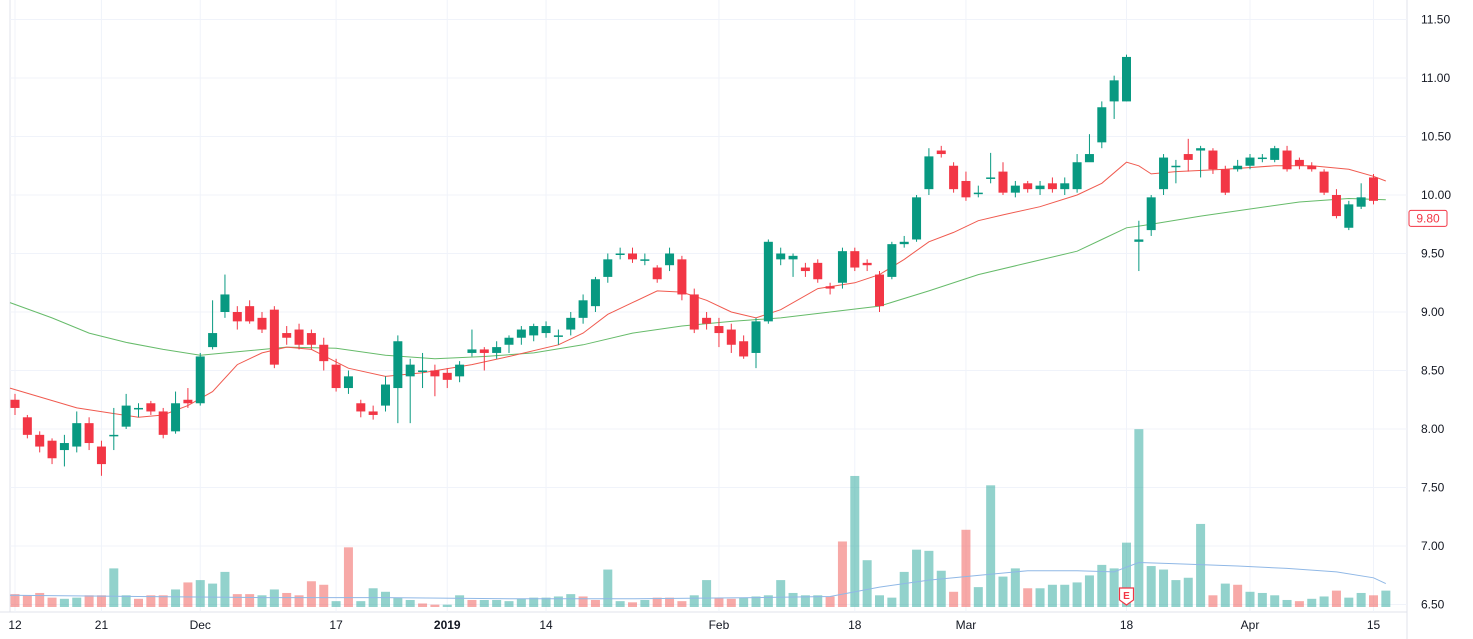  What do you see at coordinates (200, 625) in the screenshot?
I see `time-tick-label: Dec` at bounding box center [200, 625].